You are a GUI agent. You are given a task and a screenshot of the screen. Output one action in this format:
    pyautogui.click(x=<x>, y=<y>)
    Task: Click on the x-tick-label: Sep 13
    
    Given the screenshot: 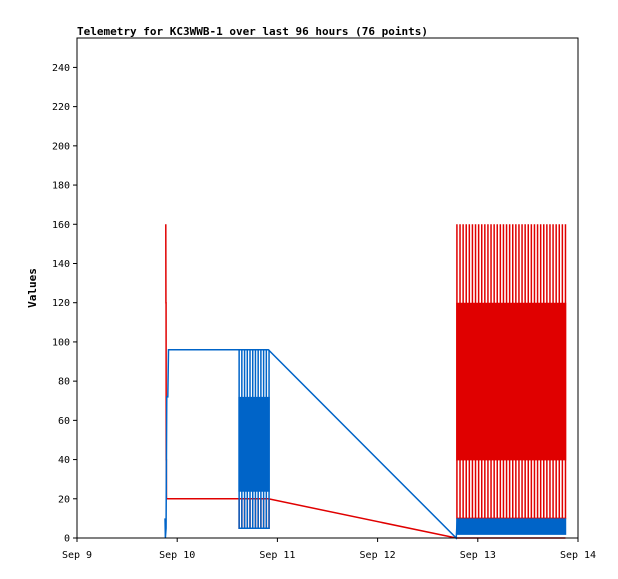 What is the action you would take?
    pyautogui.click(x=478, y=555)
    